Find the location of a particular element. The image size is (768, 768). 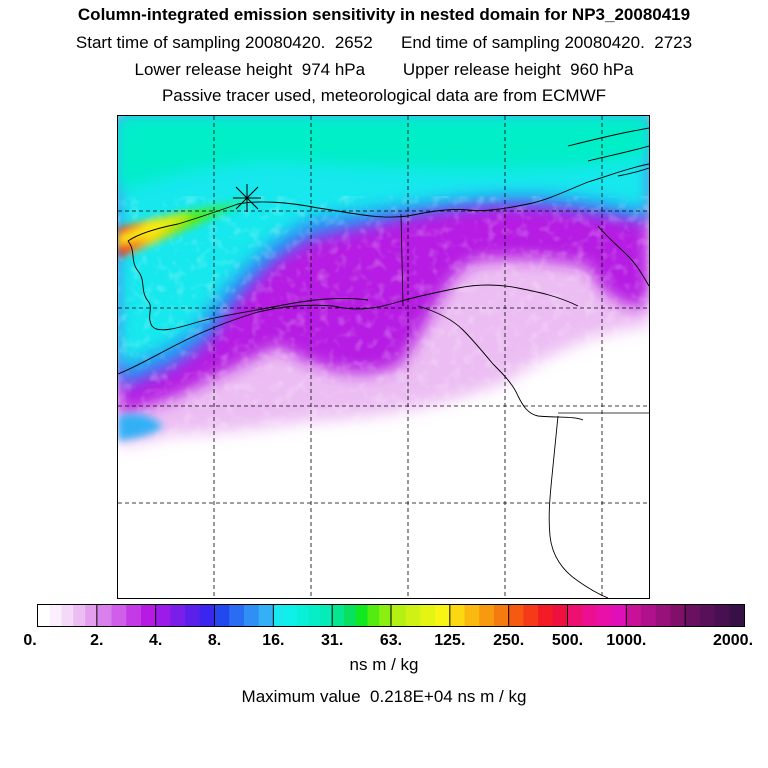

field-teal-belt is located at coordinates (383, 153).